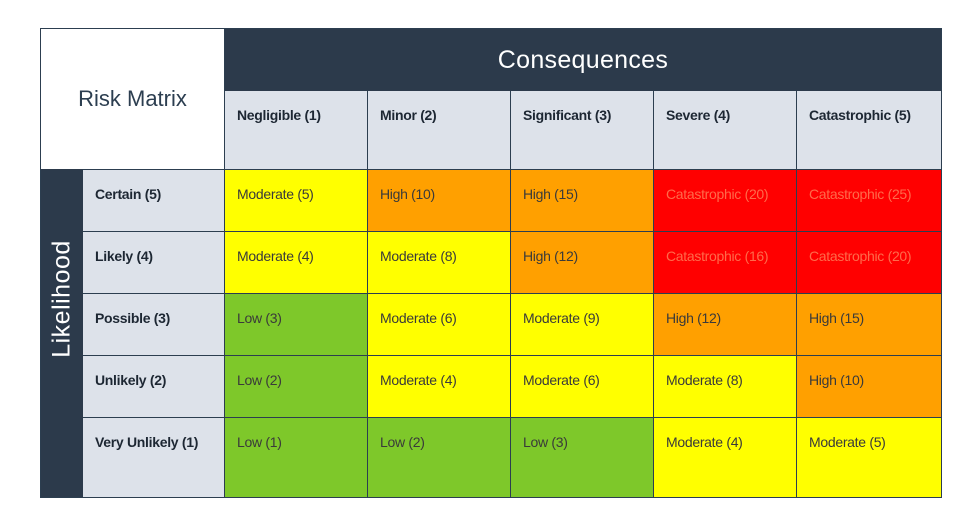 This screenshot has height=526, width=978. I want to click on risk-cell-catastrophic: Catastrophic (25), so click(869, 200).